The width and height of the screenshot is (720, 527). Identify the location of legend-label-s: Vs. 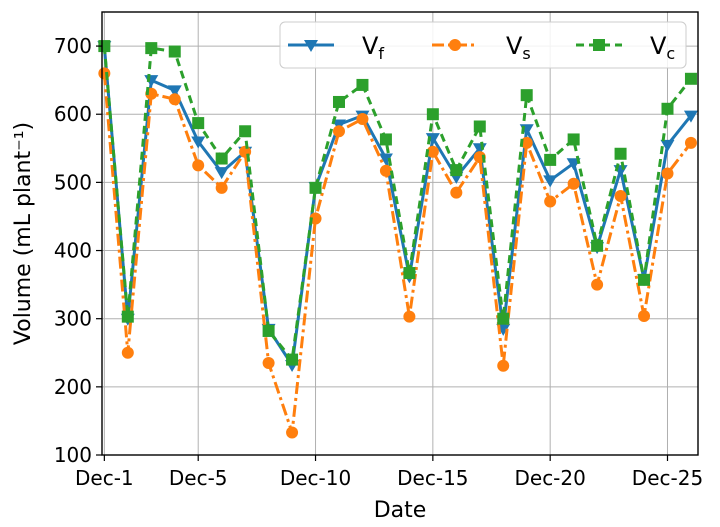
(518, 47).